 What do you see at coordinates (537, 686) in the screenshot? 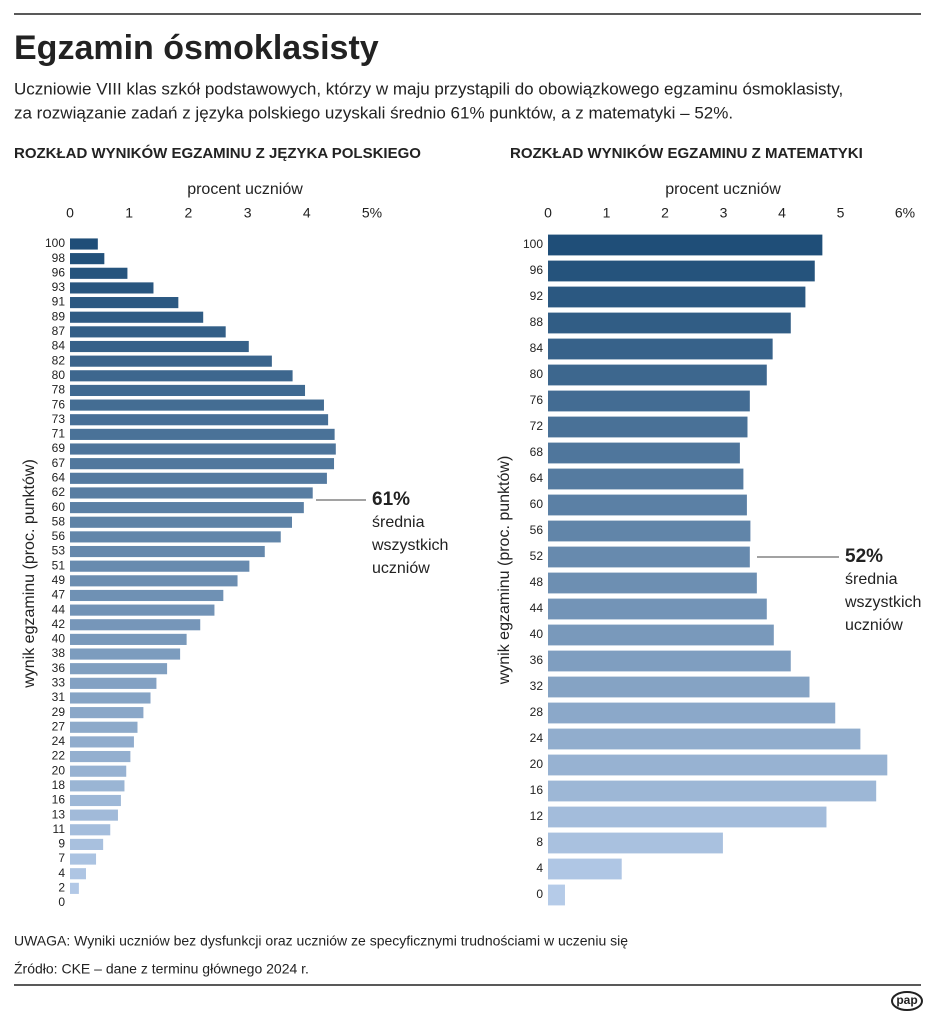
I see `y-tick-label: 32` at bounding box center [537, 686].